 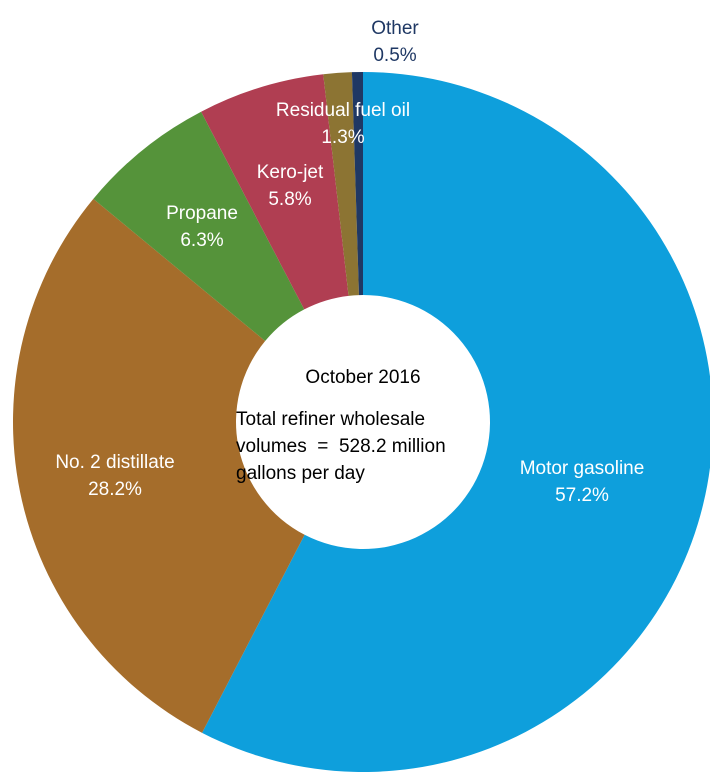 I want to click on slice-value-0: 57.2%, so click(x=582, y=495).